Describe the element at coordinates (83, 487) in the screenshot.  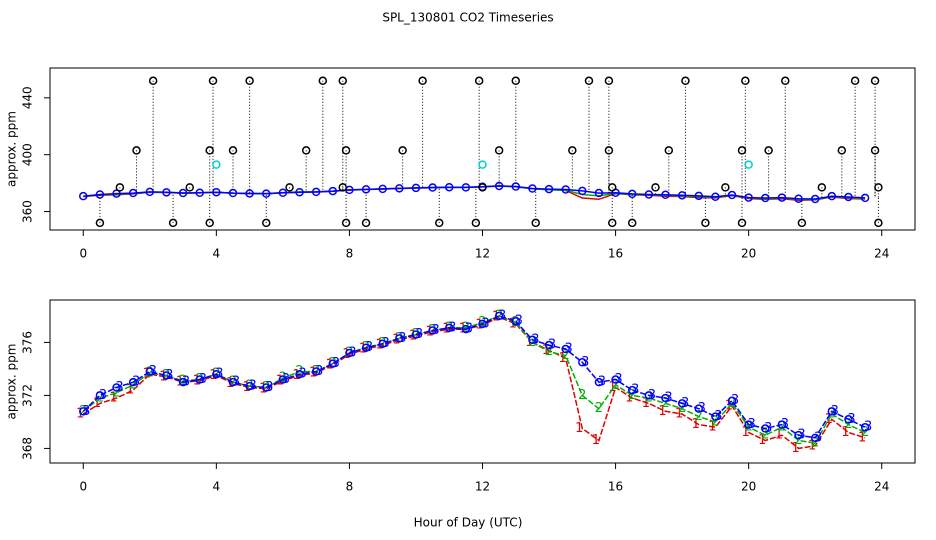
I see `x-tick-label: 0` at that location.